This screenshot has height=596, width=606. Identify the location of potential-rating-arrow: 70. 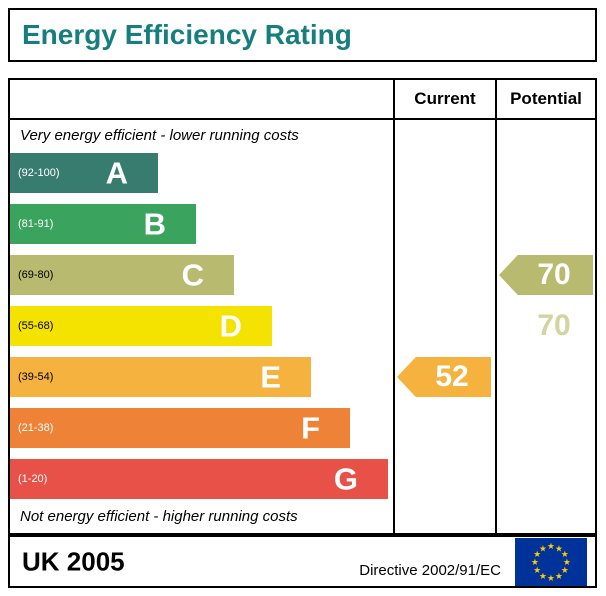
(546, 275).